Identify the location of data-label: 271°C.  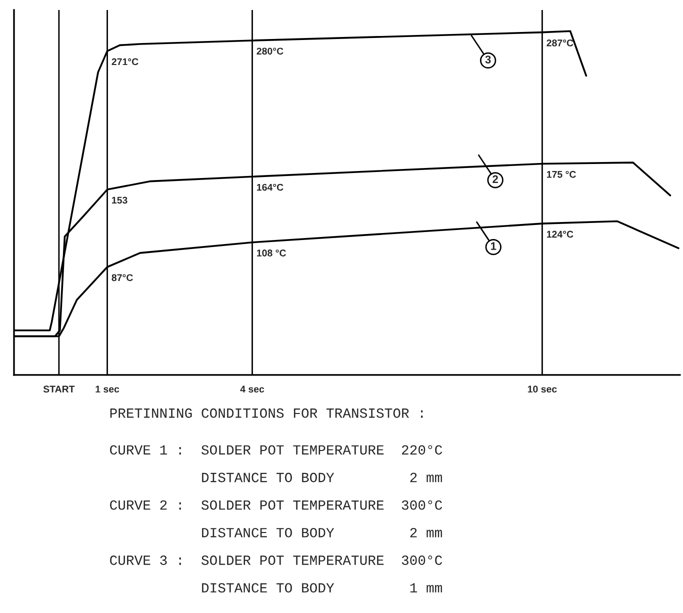
(125, 62).